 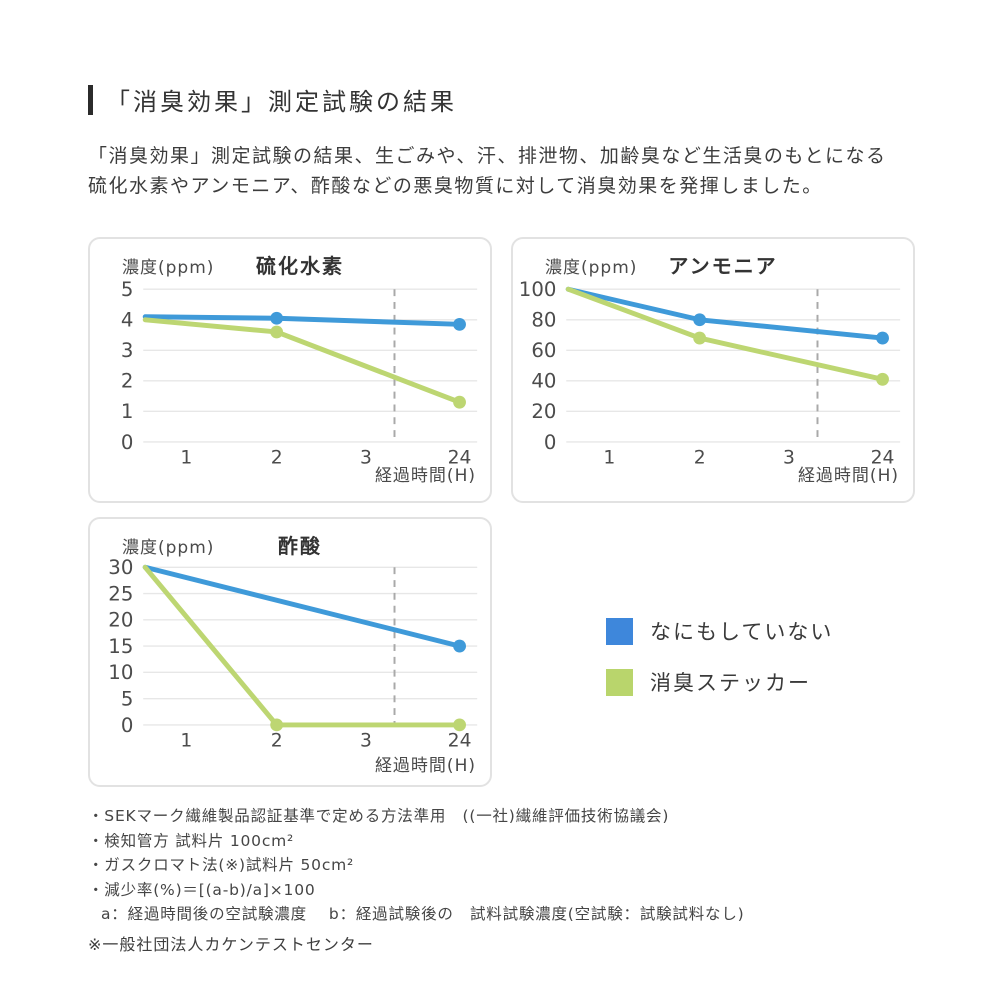 What do you see at coordinates (299, 373) in the screenshot?
I see `line-chart-hydrogen-sulfide: 5 4 3 2 1 0 1 2 3 24` at bounding box center [299, 373].